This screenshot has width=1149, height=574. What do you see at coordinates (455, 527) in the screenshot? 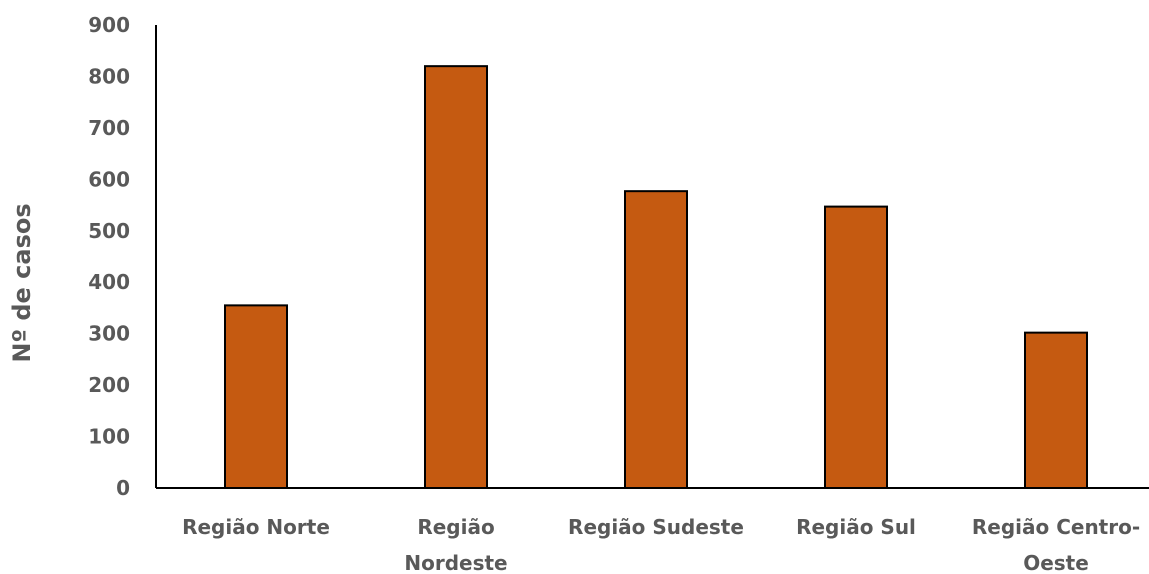
I see `x-tick-label-line: Região` at bounding box center [455, 527].